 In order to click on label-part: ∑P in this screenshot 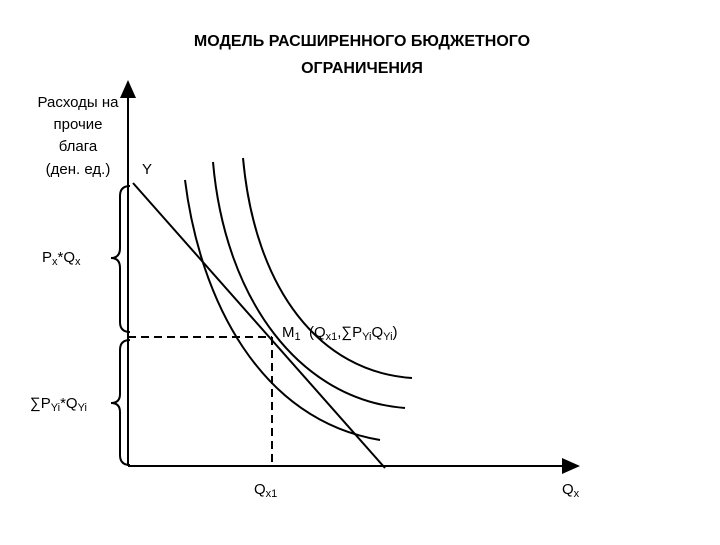, I will do `click(40, 403)`.